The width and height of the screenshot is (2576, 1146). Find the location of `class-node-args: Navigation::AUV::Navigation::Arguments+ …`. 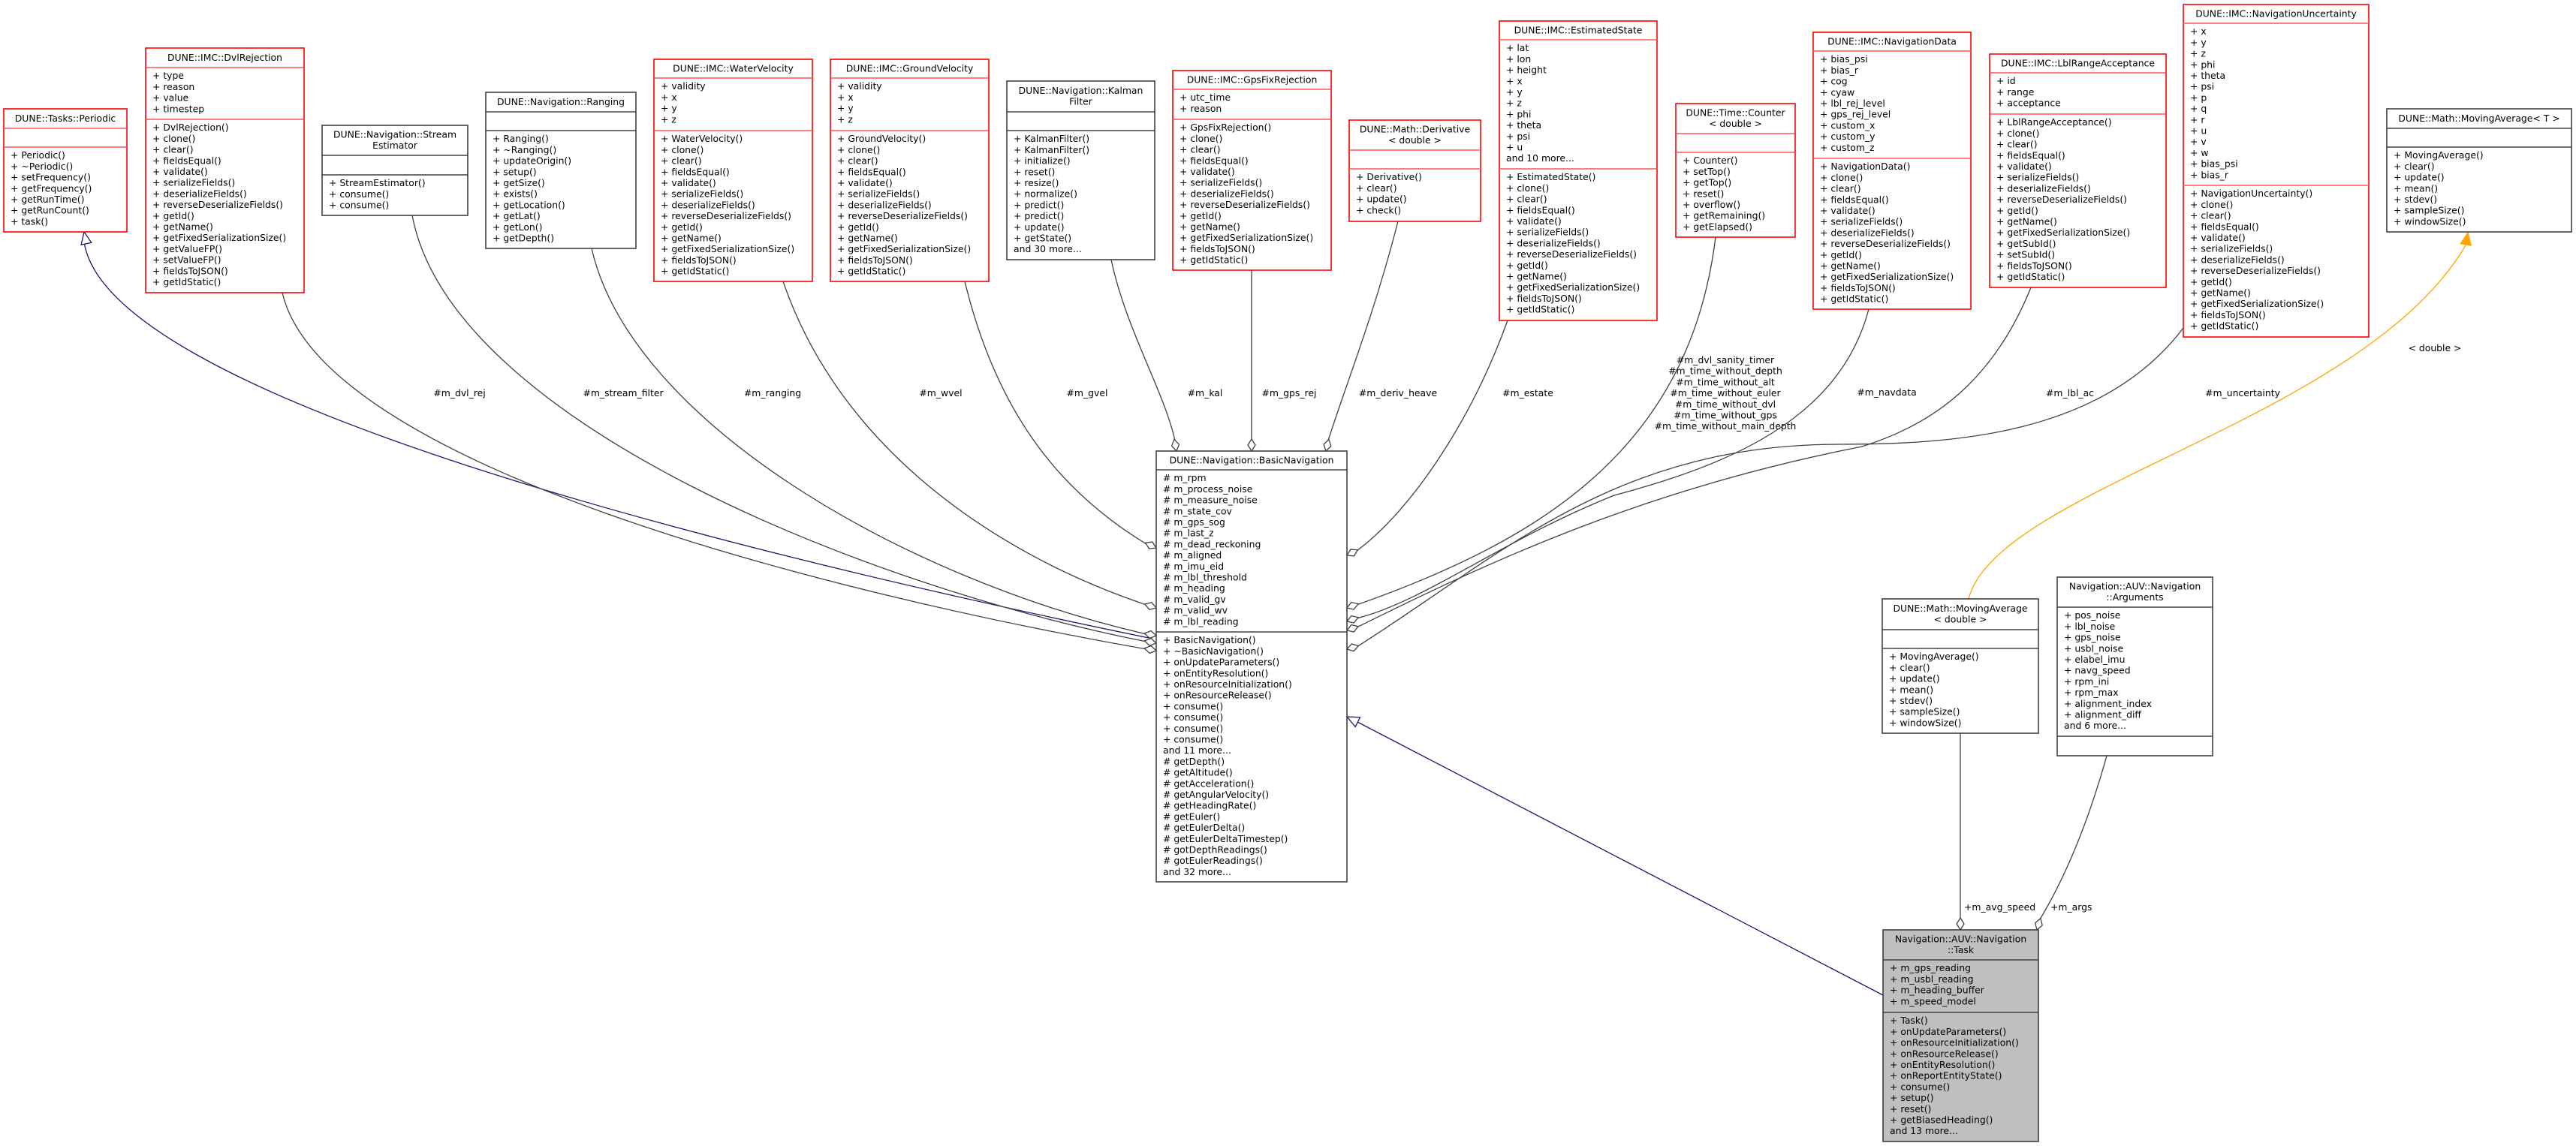

class-node-args: Navigation::AUV::Navigation::Arguments+ … is located at coordinates (2134, 666).